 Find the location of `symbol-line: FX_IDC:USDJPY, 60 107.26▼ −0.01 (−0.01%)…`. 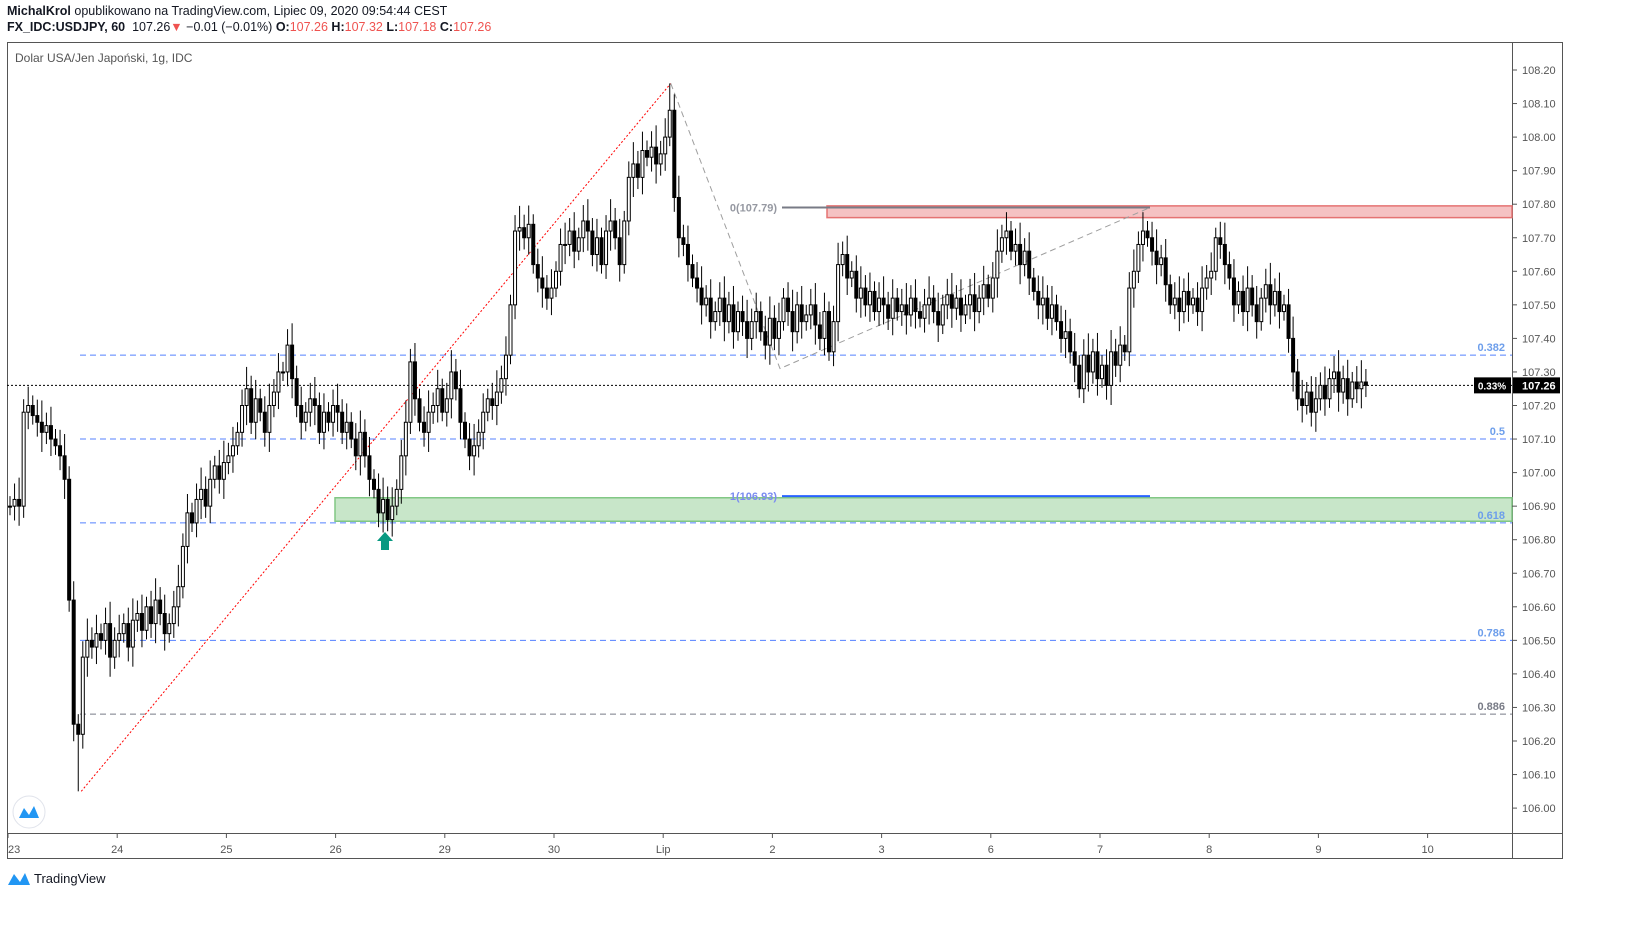

symbol-line: FX_IDC:USDJPY, 60 107.26▼ −0.01 (−0.01%)… is located at coordinates (249, 27).